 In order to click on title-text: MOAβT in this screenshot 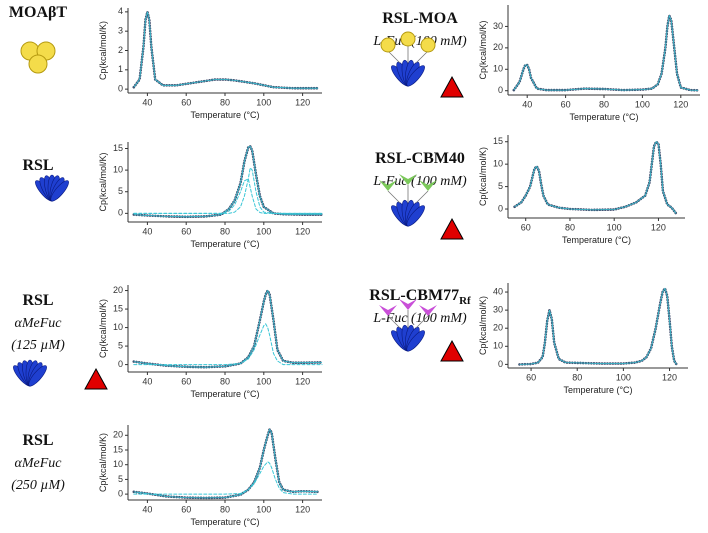, I will do `click(38, 12)`.